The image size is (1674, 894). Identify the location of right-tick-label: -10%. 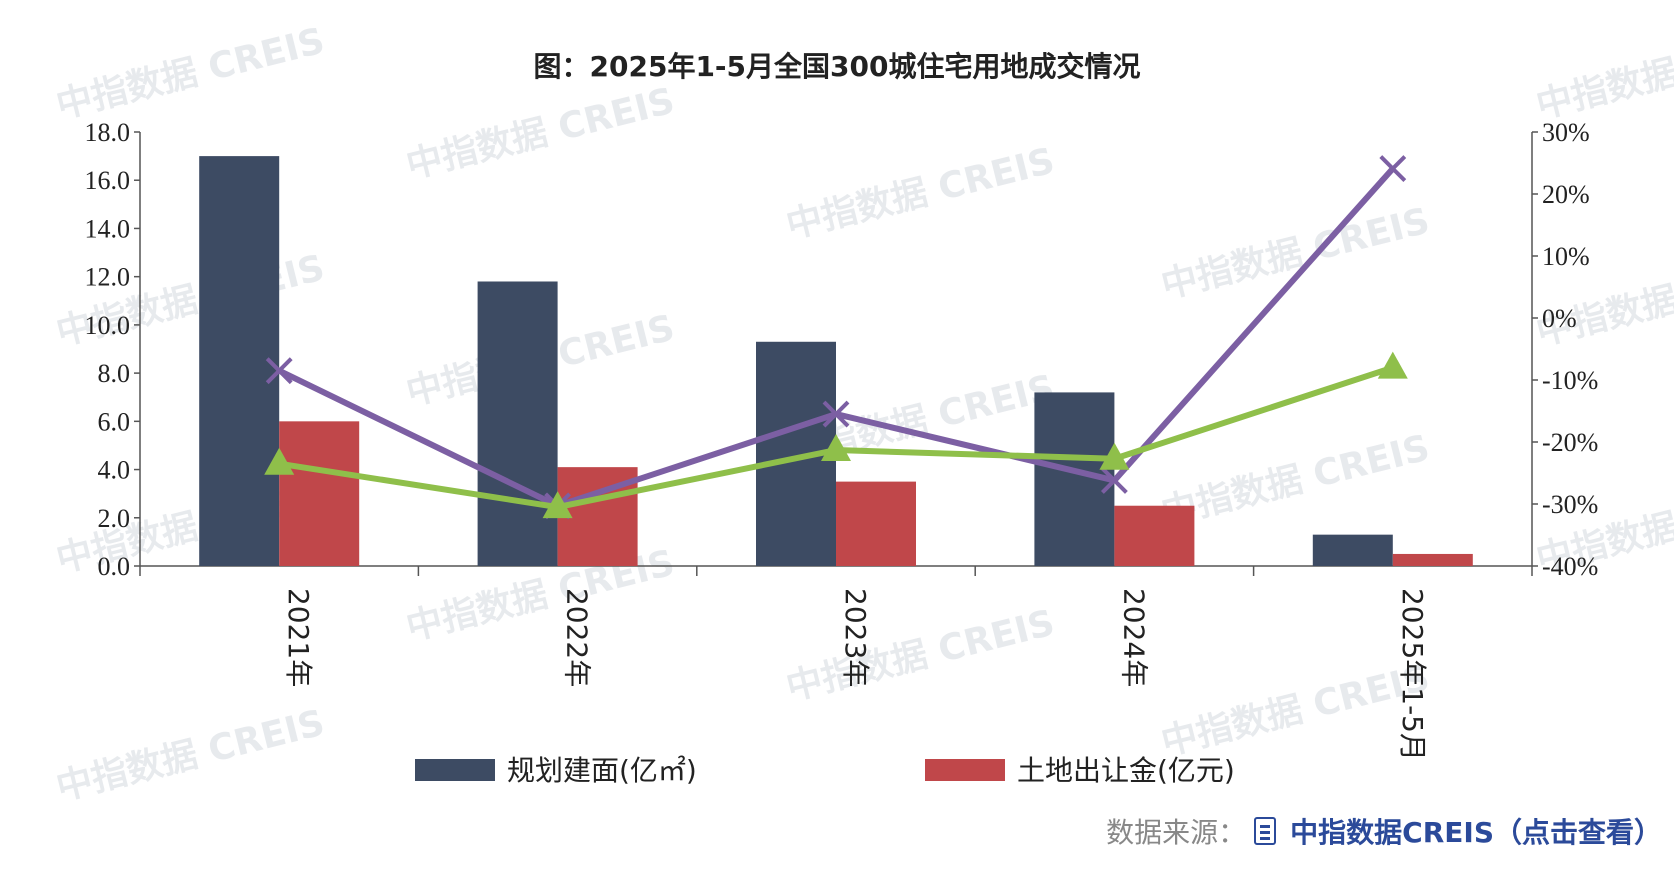
(1570, 380).